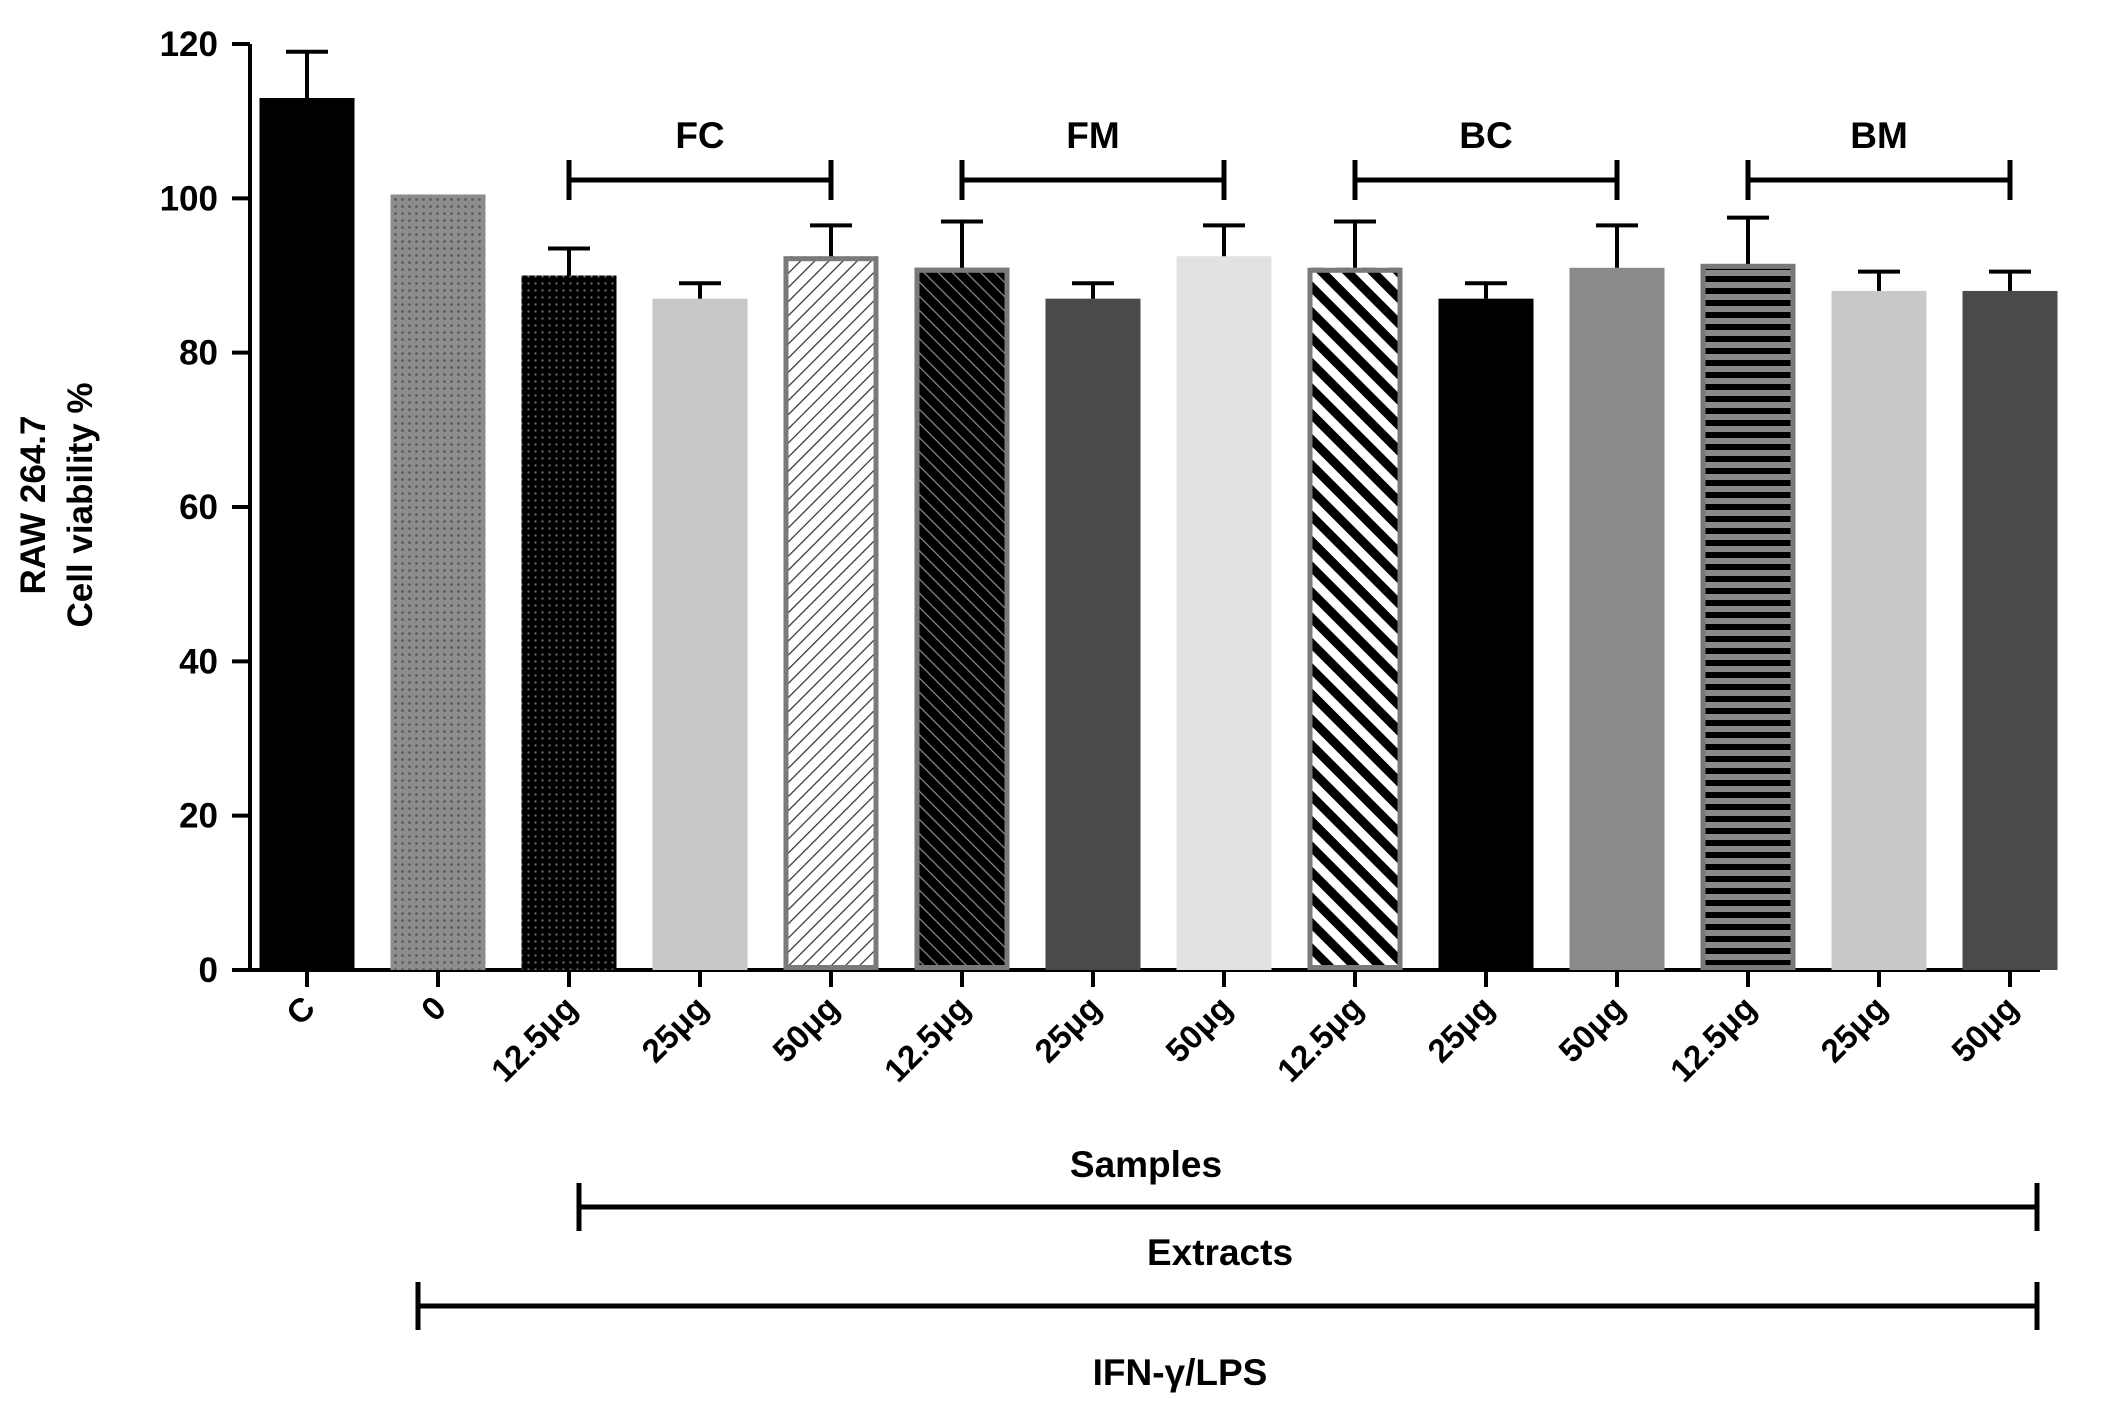 Image resolution: width=2101 pixels, height=1426 pixels. What do you see at coordinates (1092, 135) in the screenshot?
I see `group-label: FM` at bounding box center [1092, 135].